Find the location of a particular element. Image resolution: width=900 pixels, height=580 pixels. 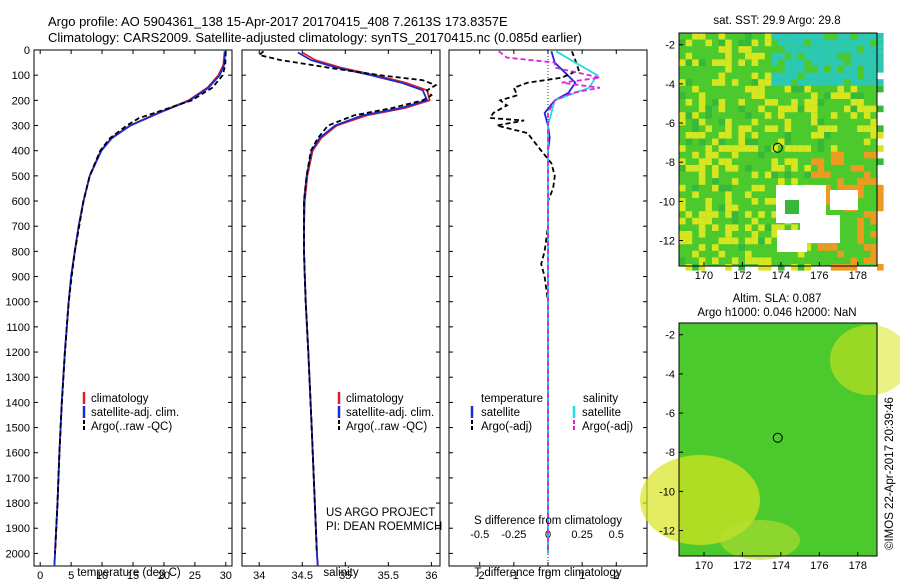

map-y-tick-label: -12 is located at coordinates (667, 532).